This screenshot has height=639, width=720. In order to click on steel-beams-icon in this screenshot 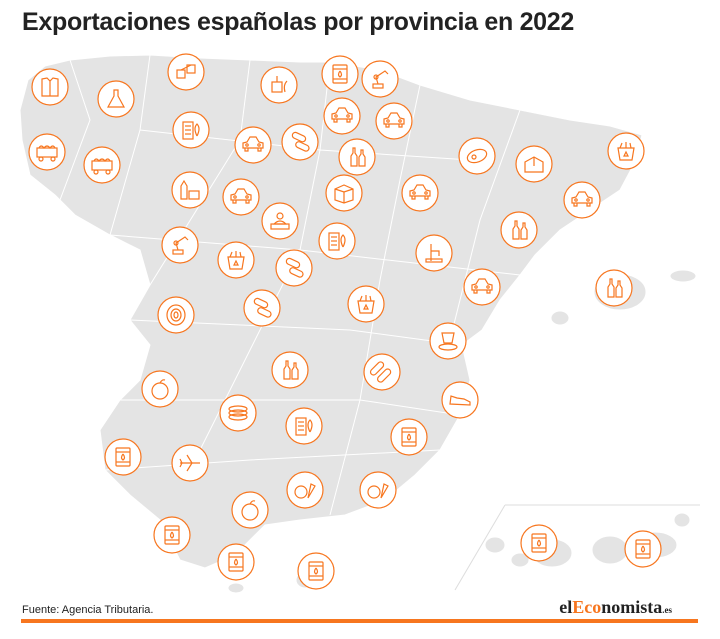, I will do `click(186, 72)`.